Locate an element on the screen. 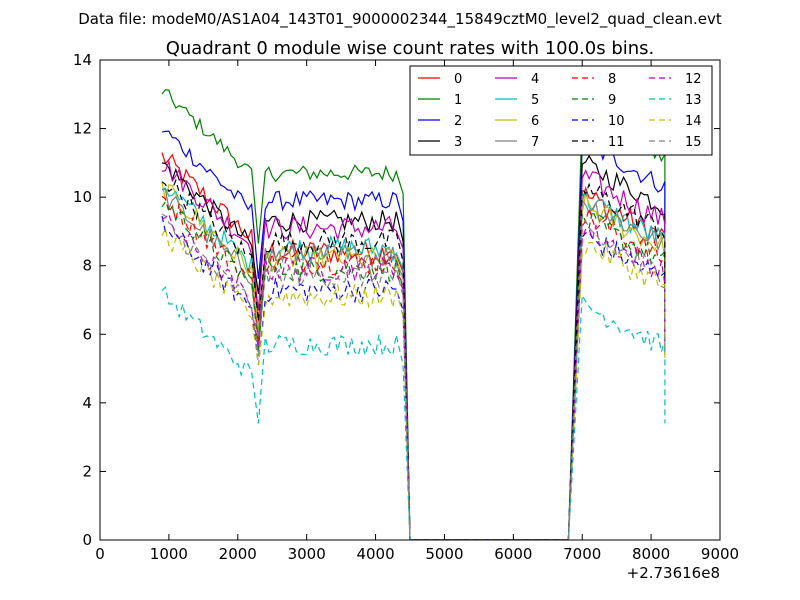 This screenshot has height=600, width=800. legend-label-2: 2 is located at coordinates (458, 121).